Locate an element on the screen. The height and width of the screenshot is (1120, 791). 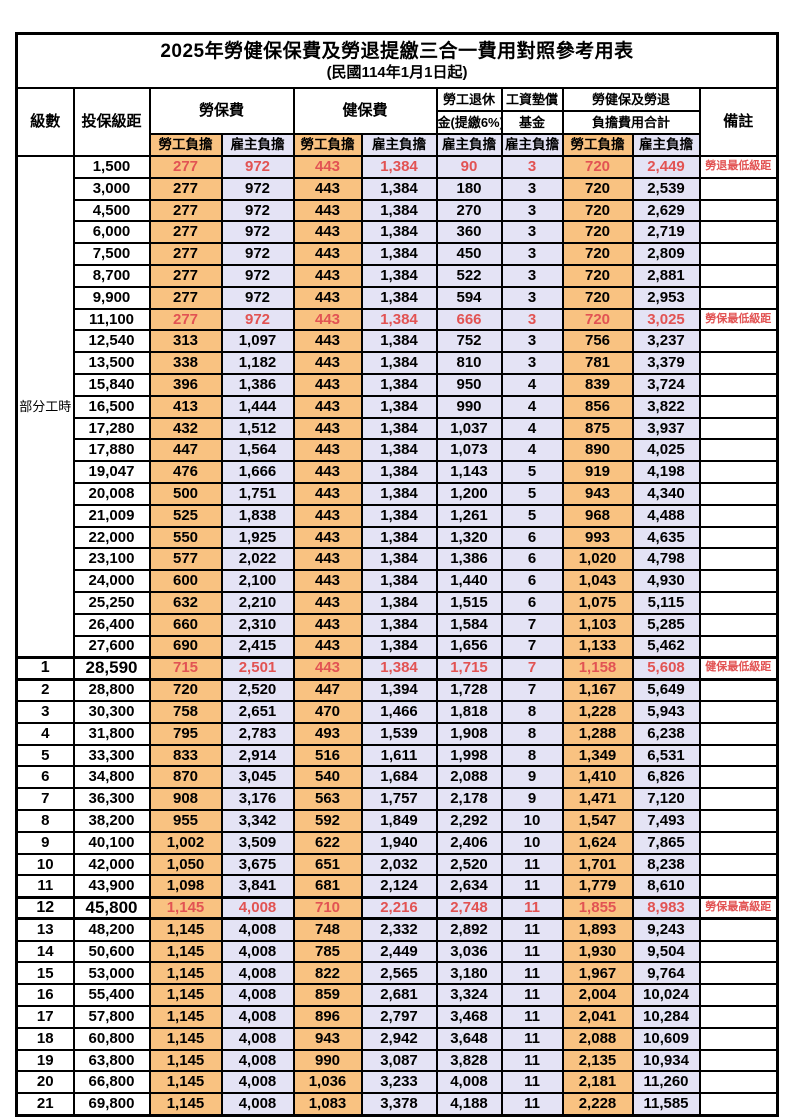
table-row: 26,400 660 2,310 443 1,384 1,584 7 1,103 5,285 is located at coordinates (398, 624).